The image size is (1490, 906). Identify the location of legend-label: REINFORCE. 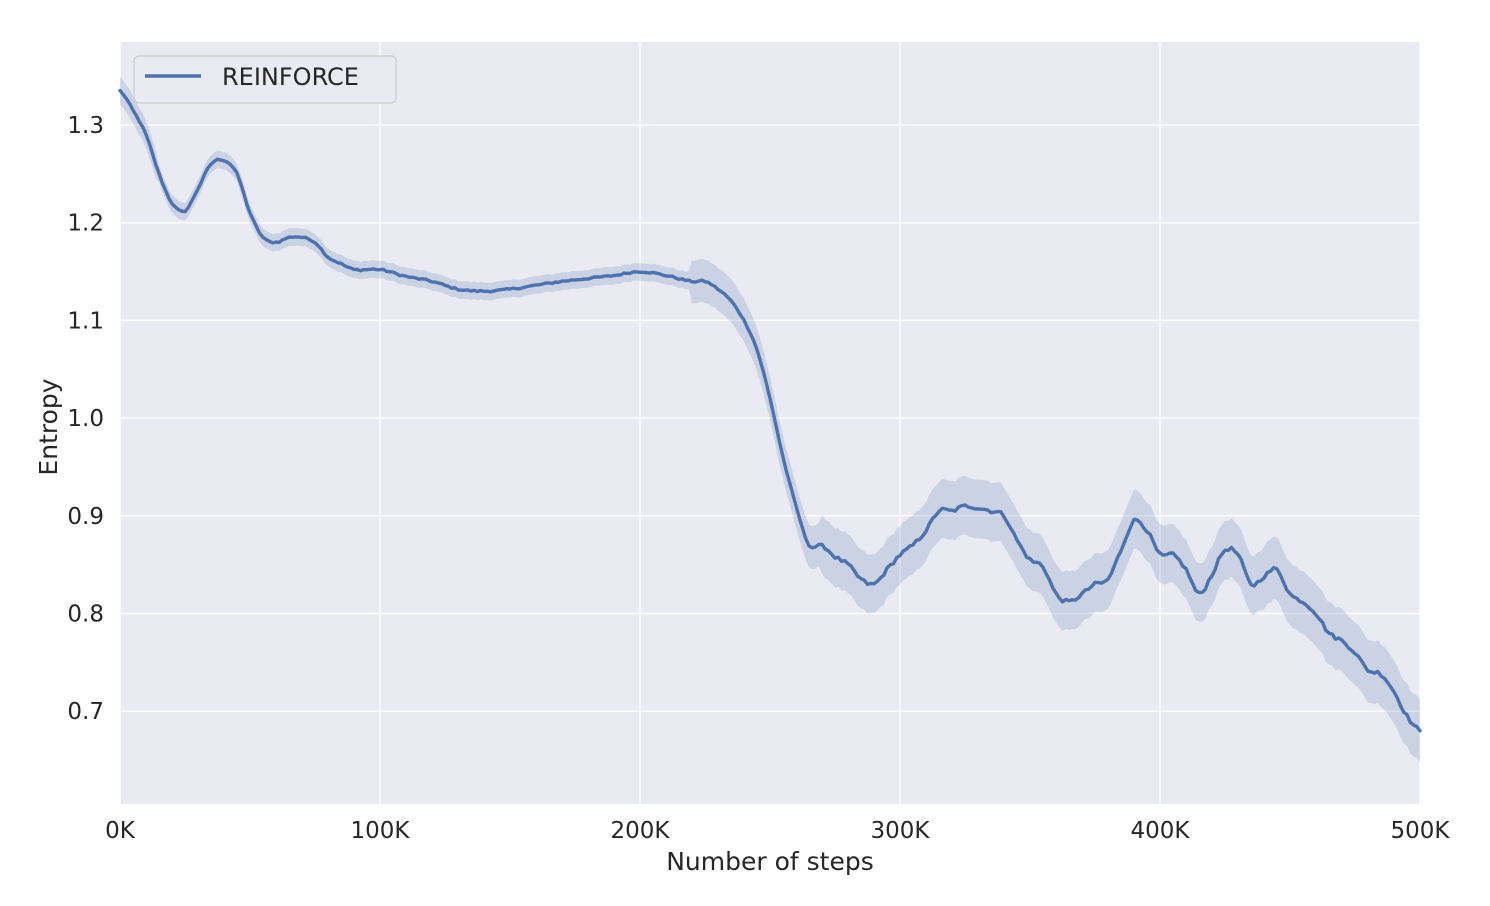
(290, 77).